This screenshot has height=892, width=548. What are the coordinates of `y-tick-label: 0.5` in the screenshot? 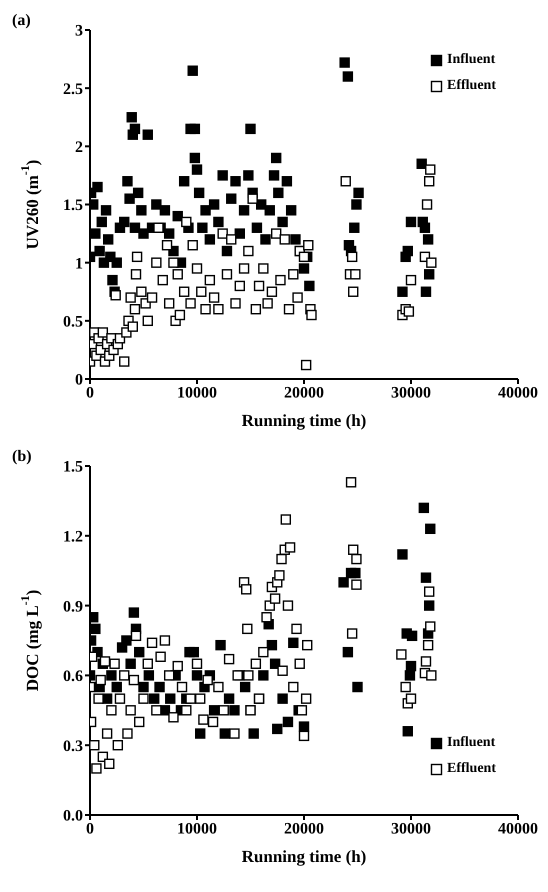 It's located at (73, 322).